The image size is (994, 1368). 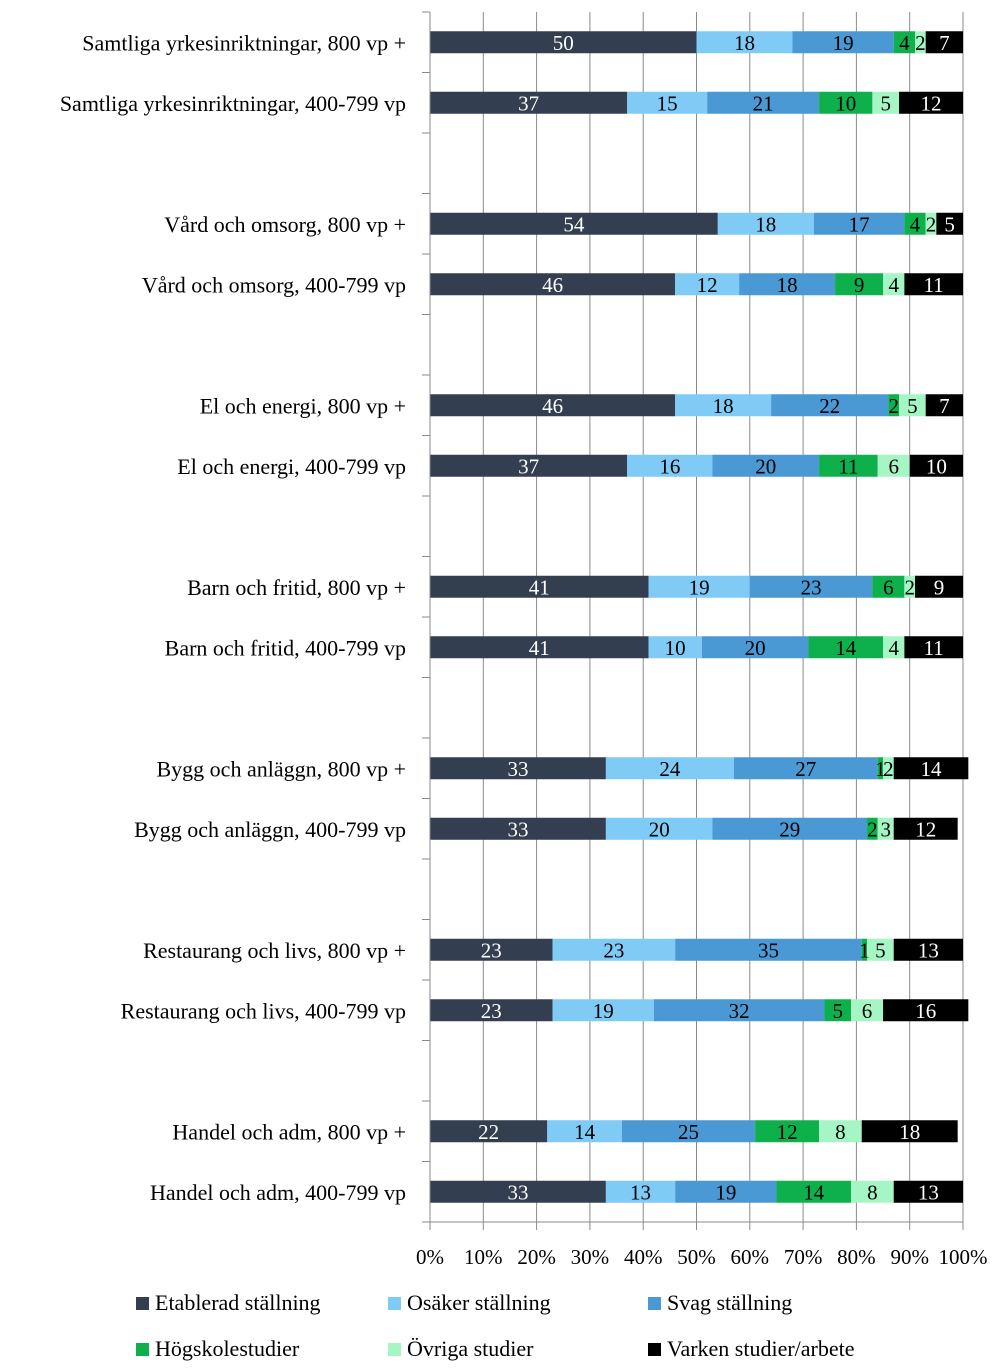 What do you see at coordinates (469, 1302) in the screenshot?
I see `legend-item: Osäker ställning` at bounding box center [469, 1302].